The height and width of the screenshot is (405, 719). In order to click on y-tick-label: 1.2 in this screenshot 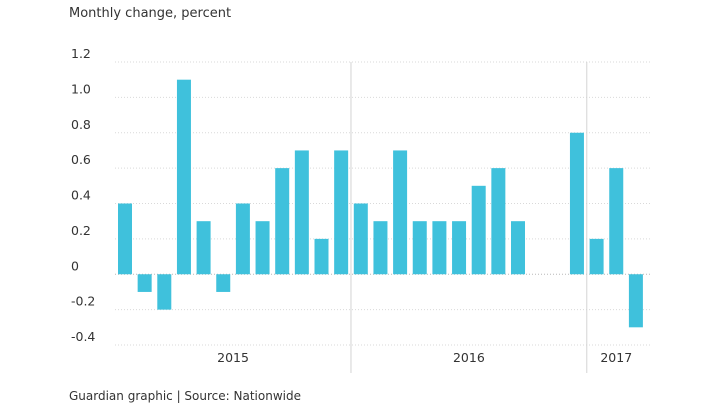, I will do `click(81, 53)`.